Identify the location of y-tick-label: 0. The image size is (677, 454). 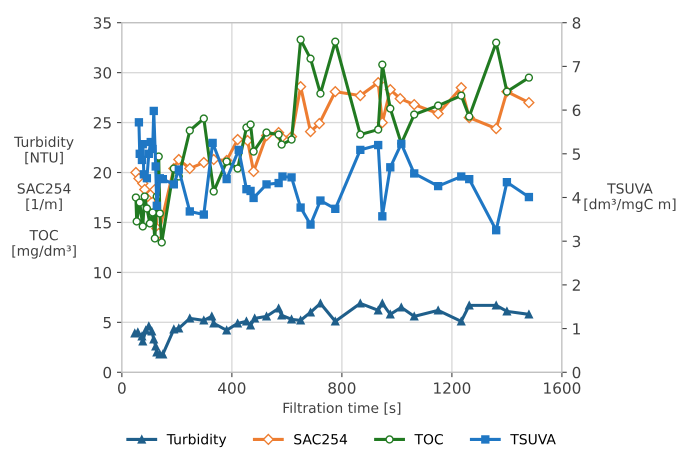
(107, 372).